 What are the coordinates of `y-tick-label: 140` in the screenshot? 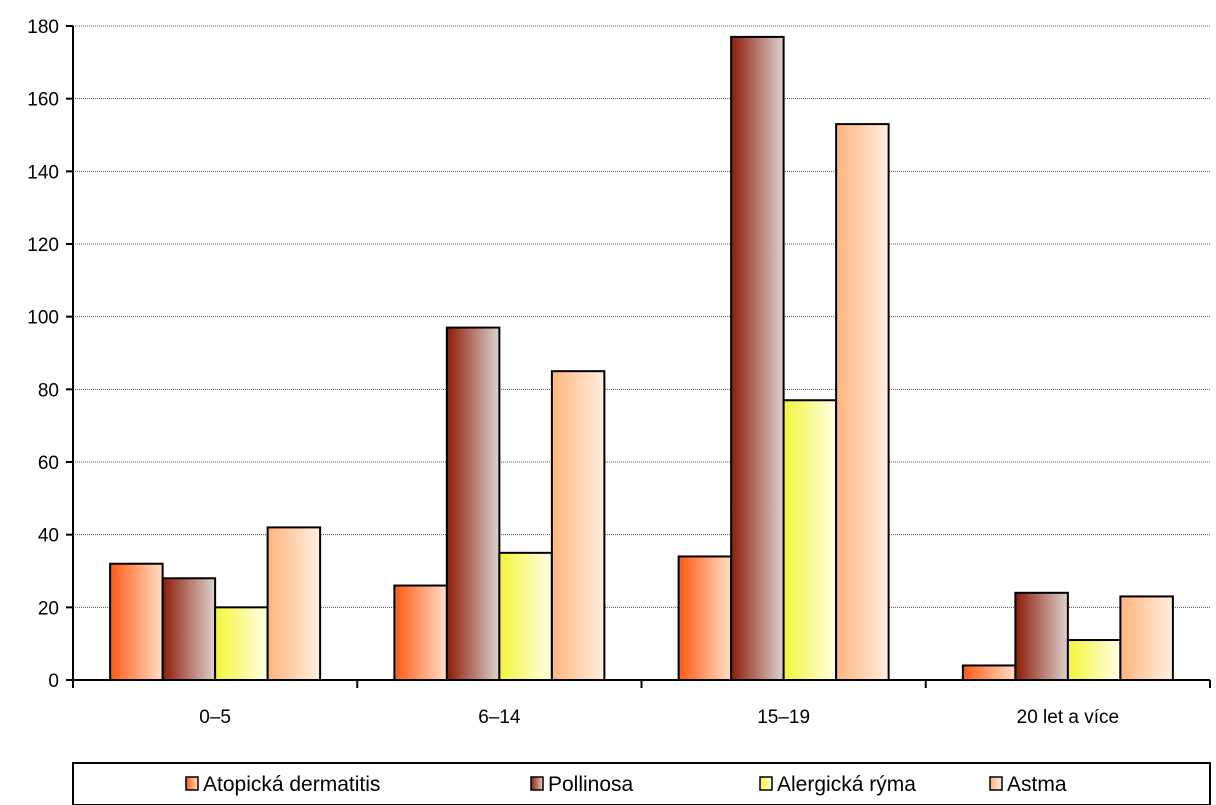 It's located at (43, 172).